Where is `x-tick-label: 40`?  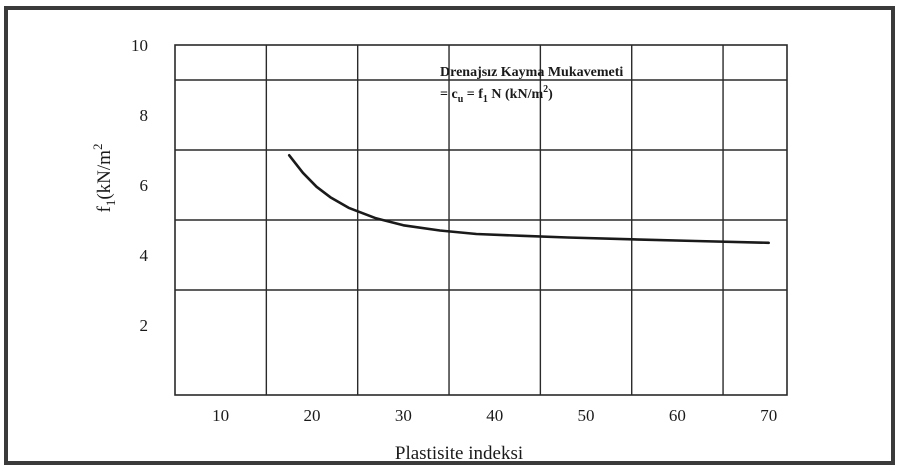
x-tick-label: 40 is located at coordinates (494, 415).